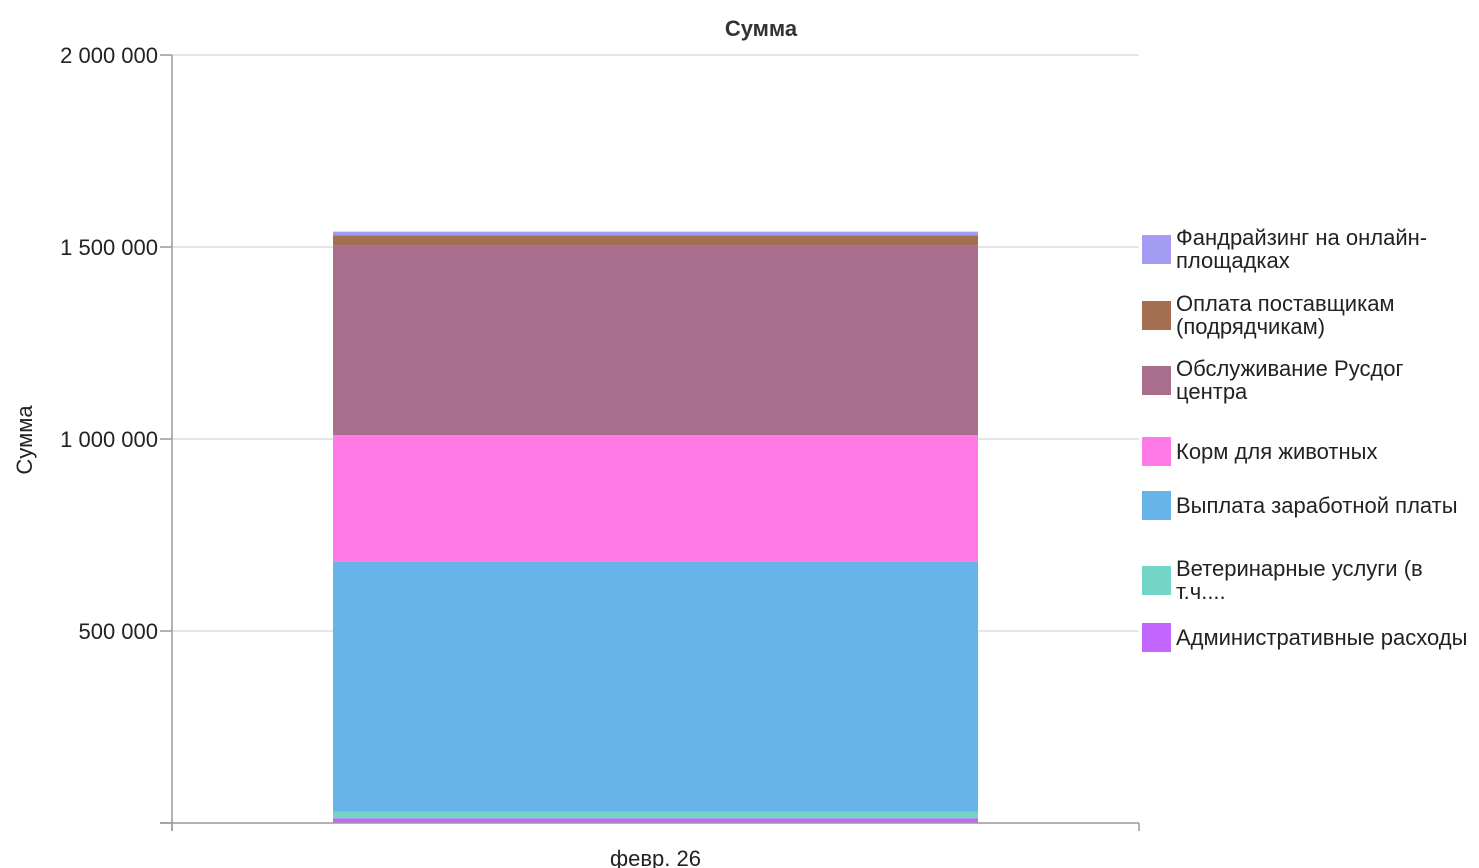 The width and height of the screenshot is (1479, 868). Describe the element at coordinates (24, 440) in the screenshot. I see `y-axis-title: Сумма` at that location.